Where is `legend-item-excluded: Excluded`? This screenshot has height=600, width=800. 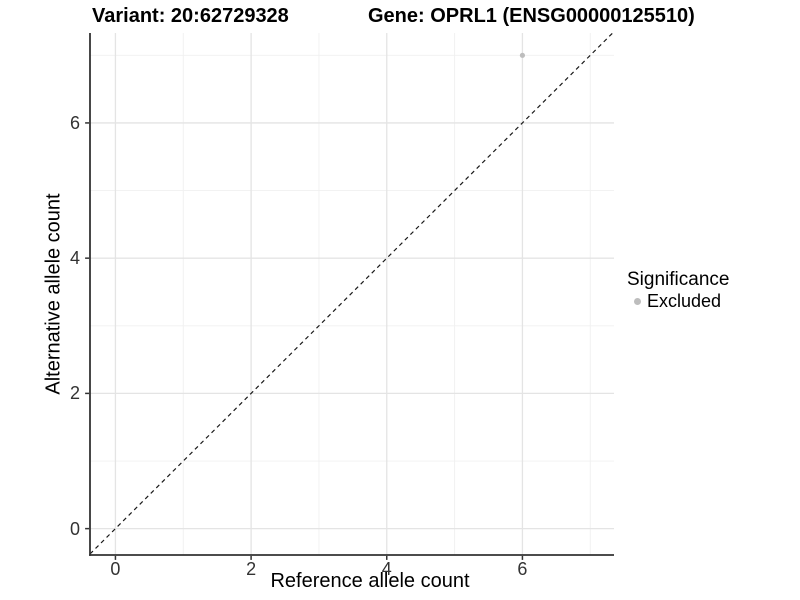
legend-item-excluded: Excluded is located at coordinates (678, 301).